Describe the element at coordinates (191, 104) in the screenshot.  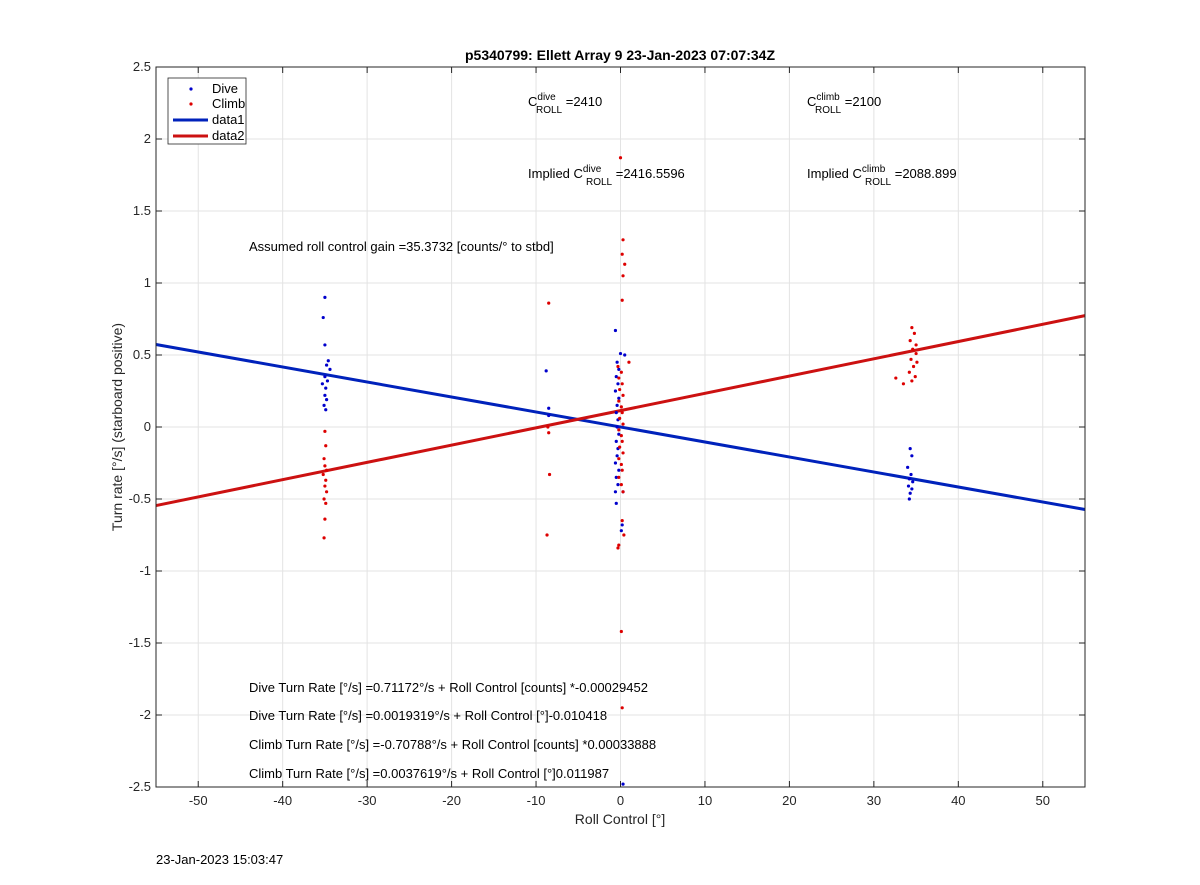
I see `legend-climb-marker` at that location.